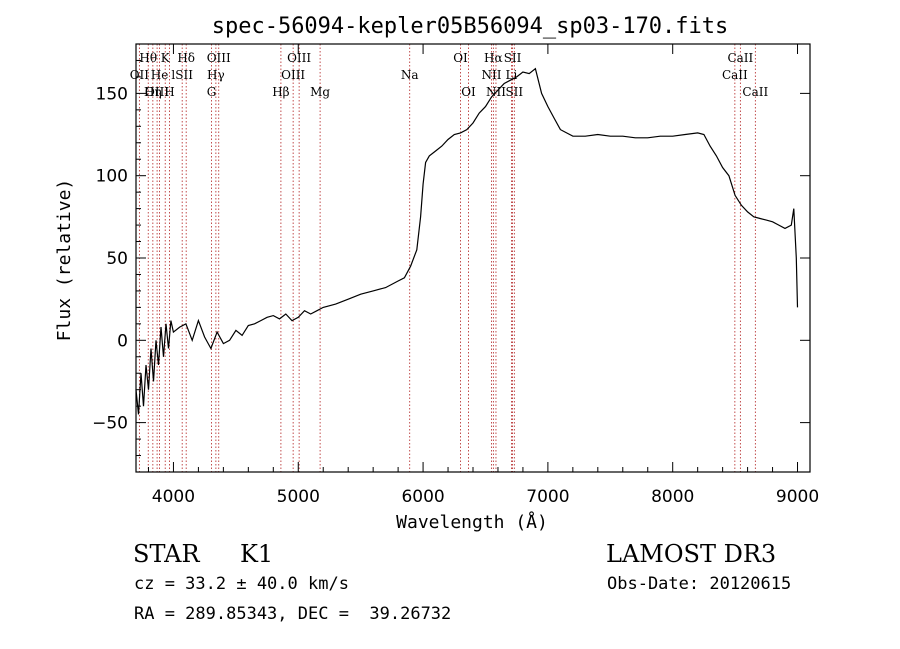 Image resolution: width=900 pixels, height=649 pixels. What do you see at coordinates (512, 75) in the screenshot?
I see `line-label-16: Li` at bounding box center [512, 75].